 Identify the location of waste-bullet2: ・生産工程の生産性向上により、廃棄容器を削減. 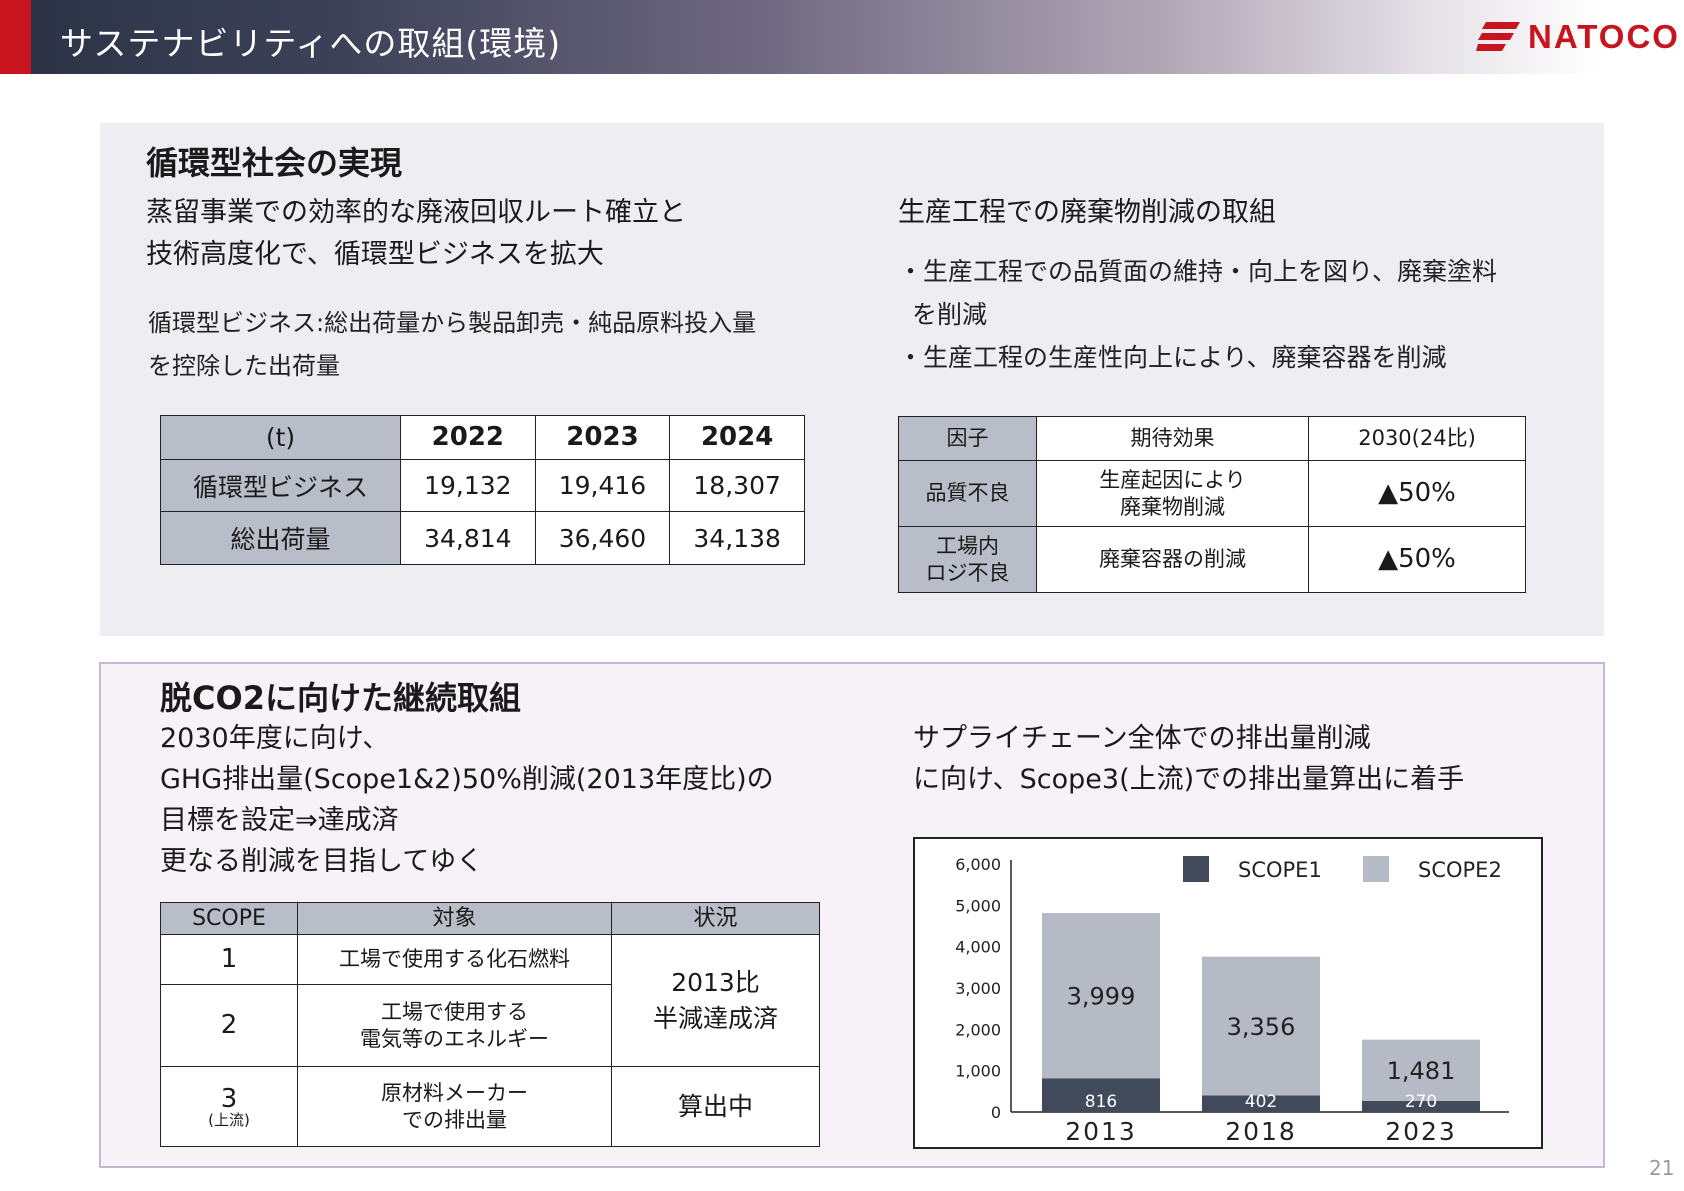
(1172, 357).